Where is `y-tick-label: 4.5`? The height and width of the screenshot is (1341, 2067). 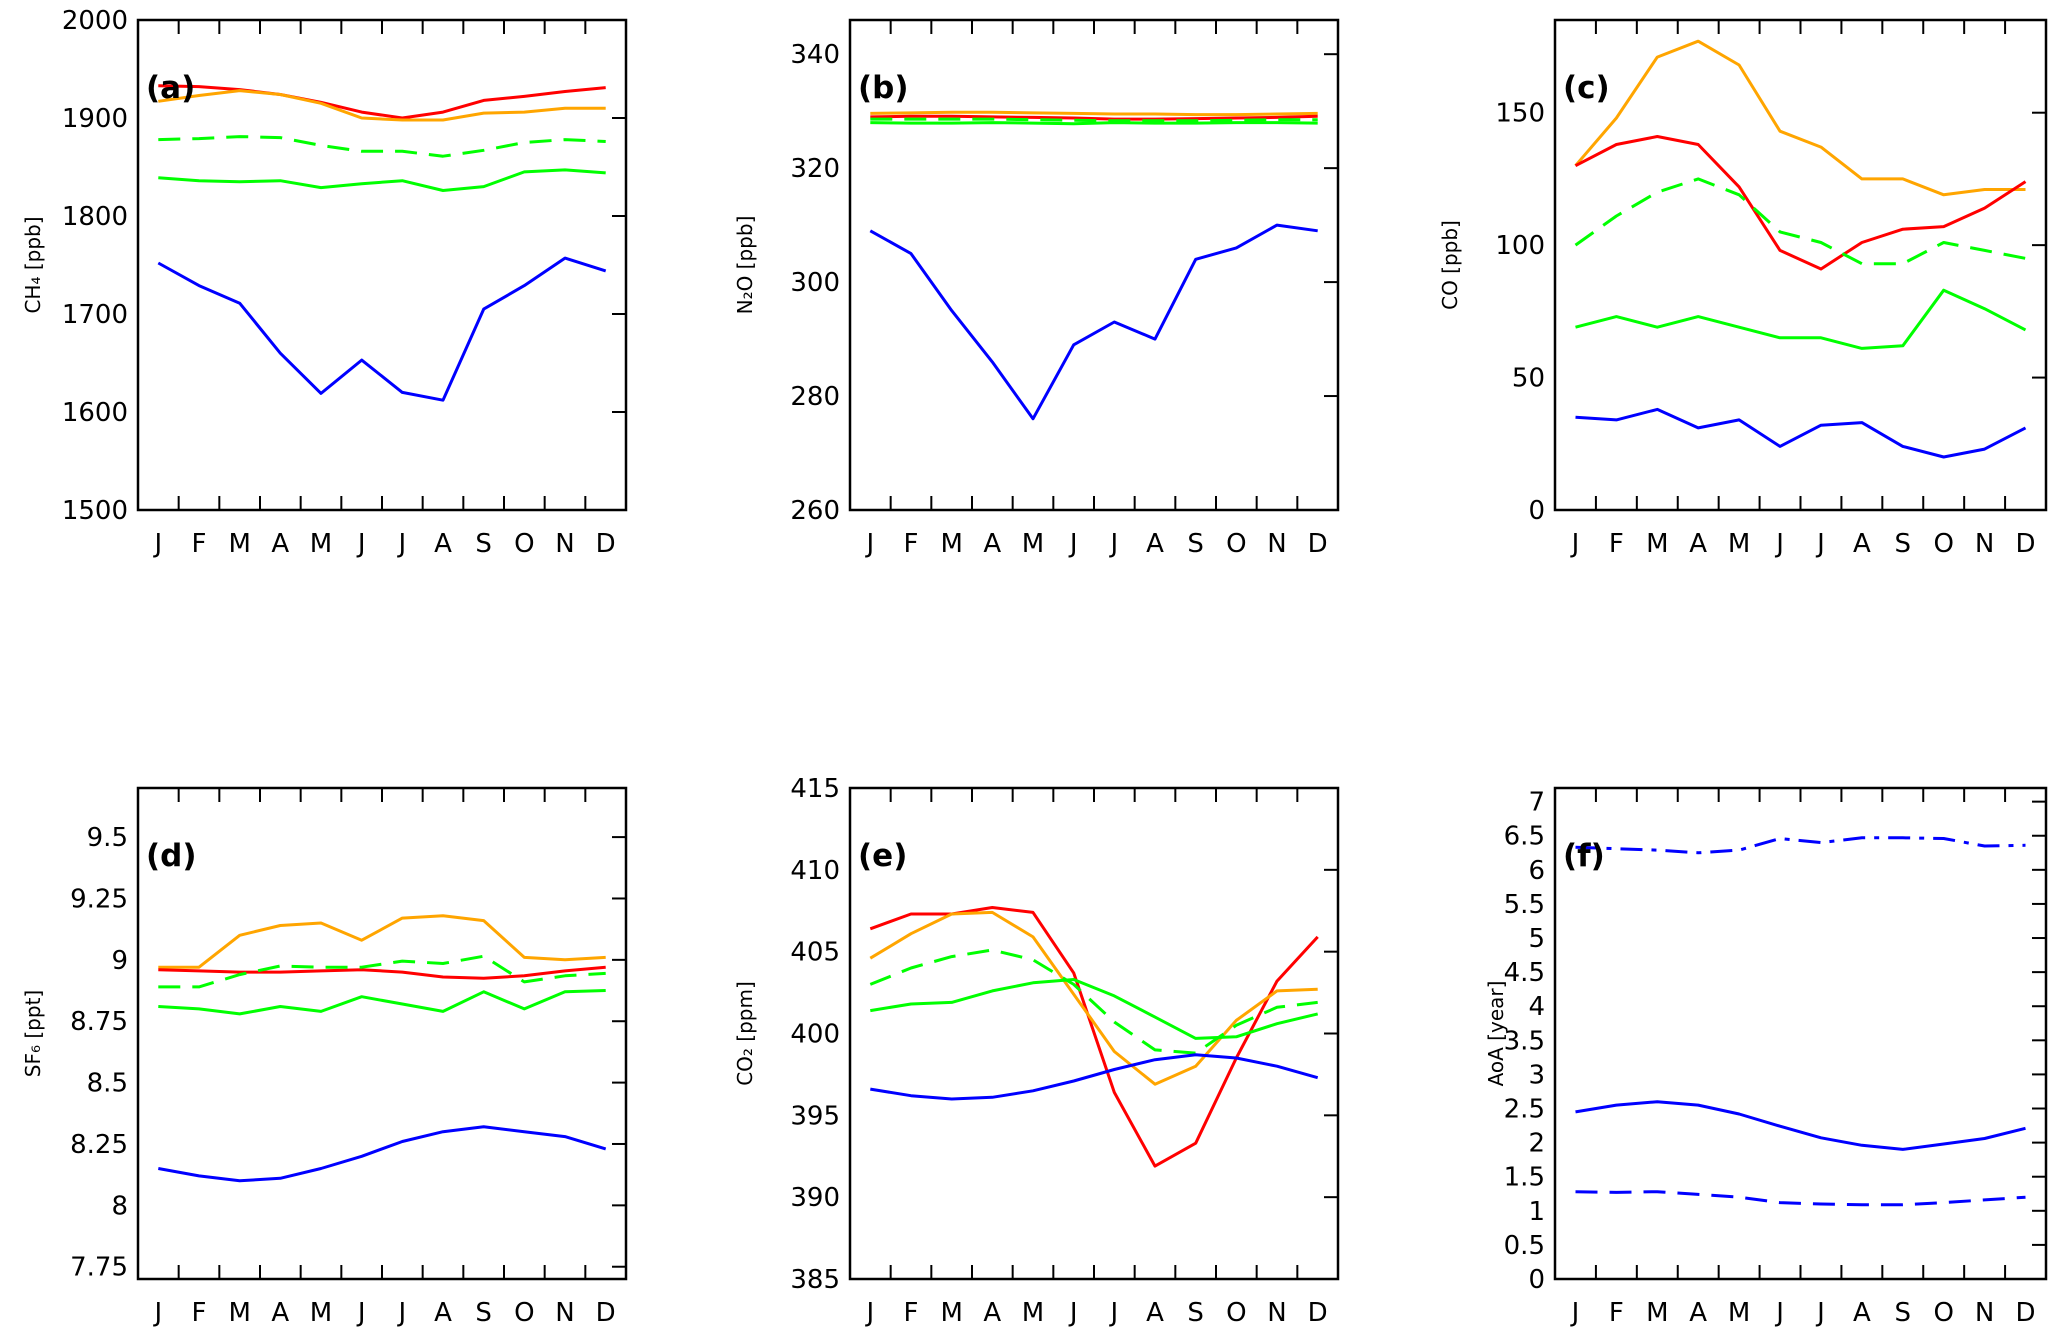
y-tick-label: 4.5 is located at coordinates (1524, 973).